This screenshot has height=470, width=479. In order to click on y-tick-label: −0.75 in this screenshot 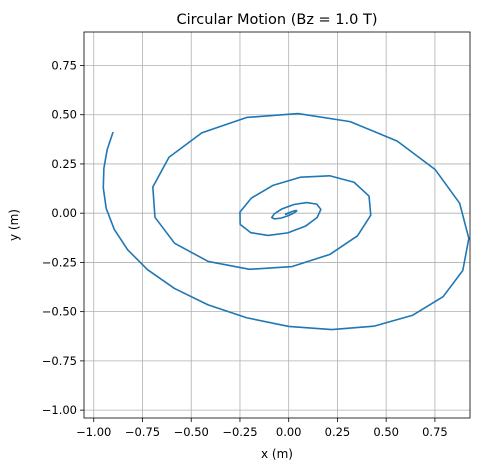, I will do `click(59, 361)`.